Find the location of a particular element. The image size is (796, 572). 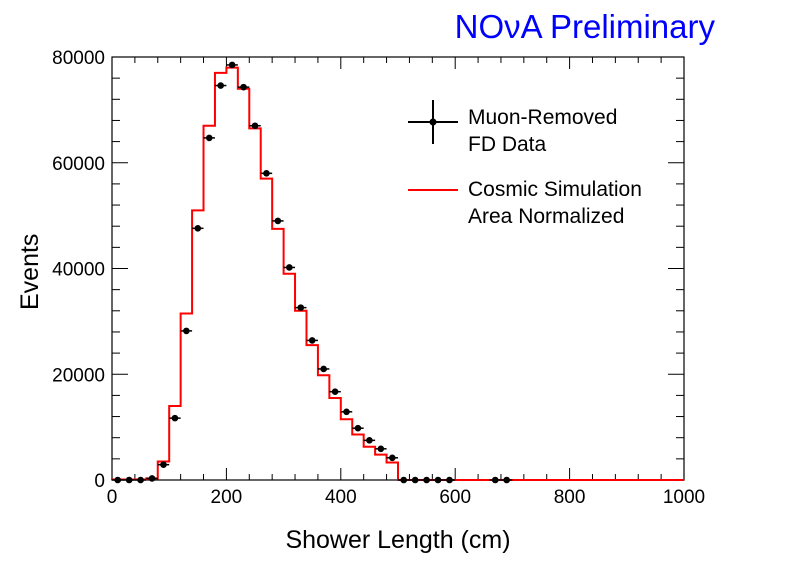

x-axis-title: Shower Length (cm) is located at coordinates (397, 540).